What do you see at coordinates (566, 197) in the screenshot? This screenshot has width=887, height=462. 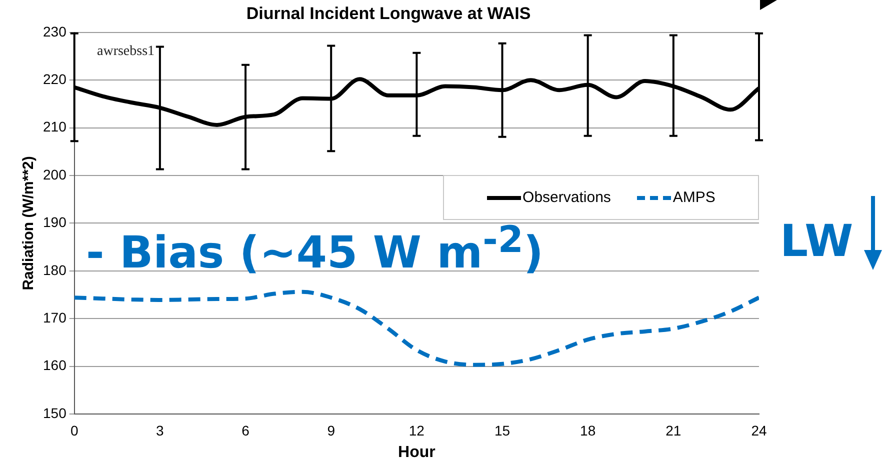 I see `legend-label: Observations` at bounding box center [566, 197].